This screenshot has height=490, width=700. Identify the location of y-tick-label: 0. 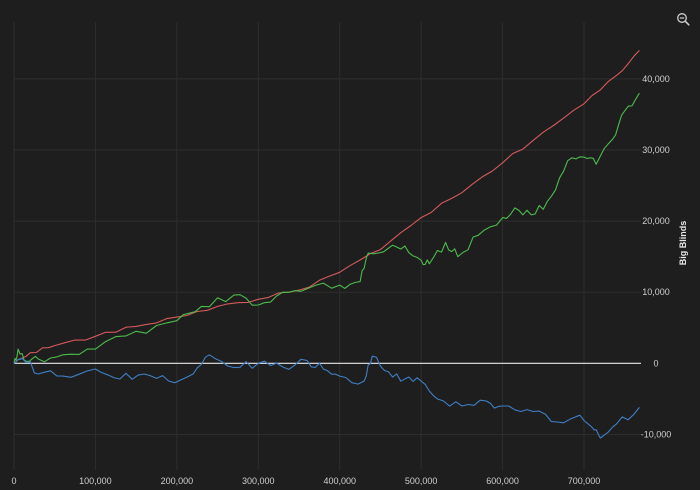
(655, 363).